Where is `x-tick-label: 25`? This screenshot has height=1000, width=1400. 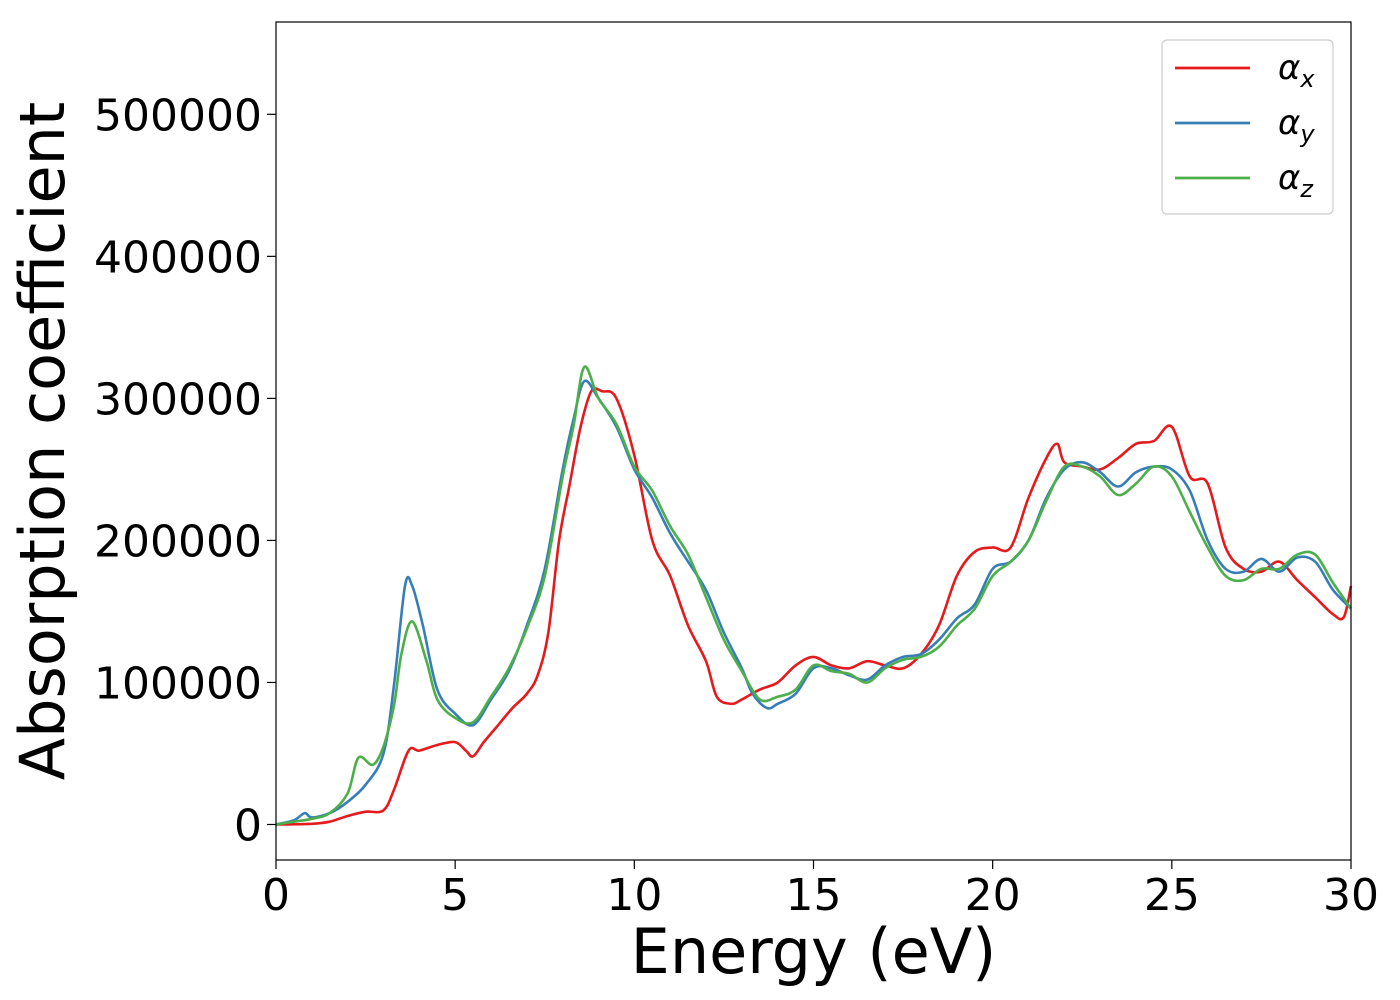 x-tick-label: 25 is located at coordinates (1172, 895).